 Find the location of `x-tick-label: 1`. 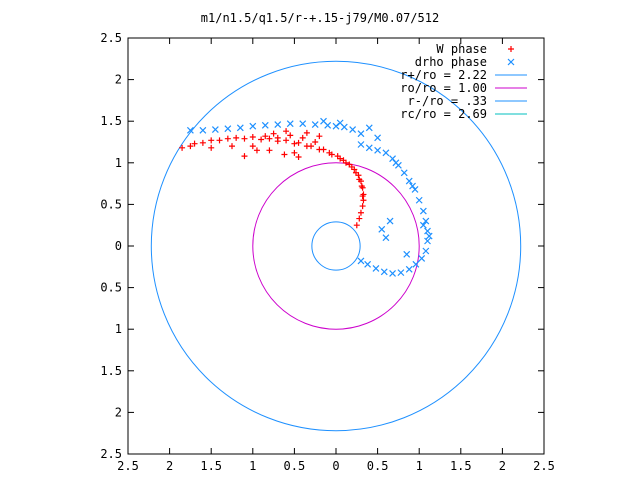

x-tick-label: 1 is located at coordinates (419, 466).